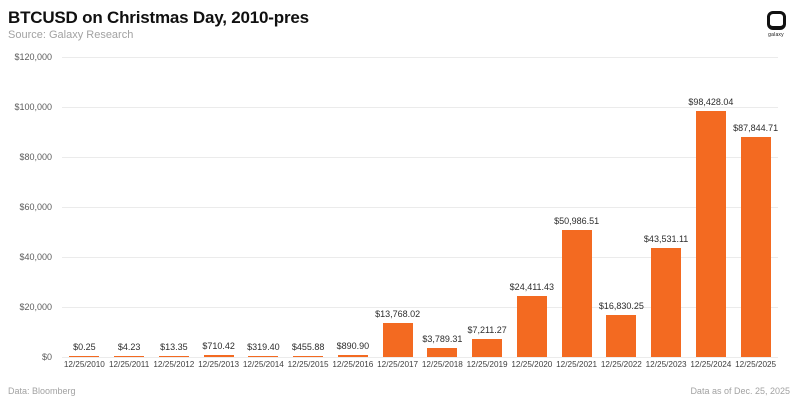  I want to click on galaxy-logo: galaxy, so click(776, 24).